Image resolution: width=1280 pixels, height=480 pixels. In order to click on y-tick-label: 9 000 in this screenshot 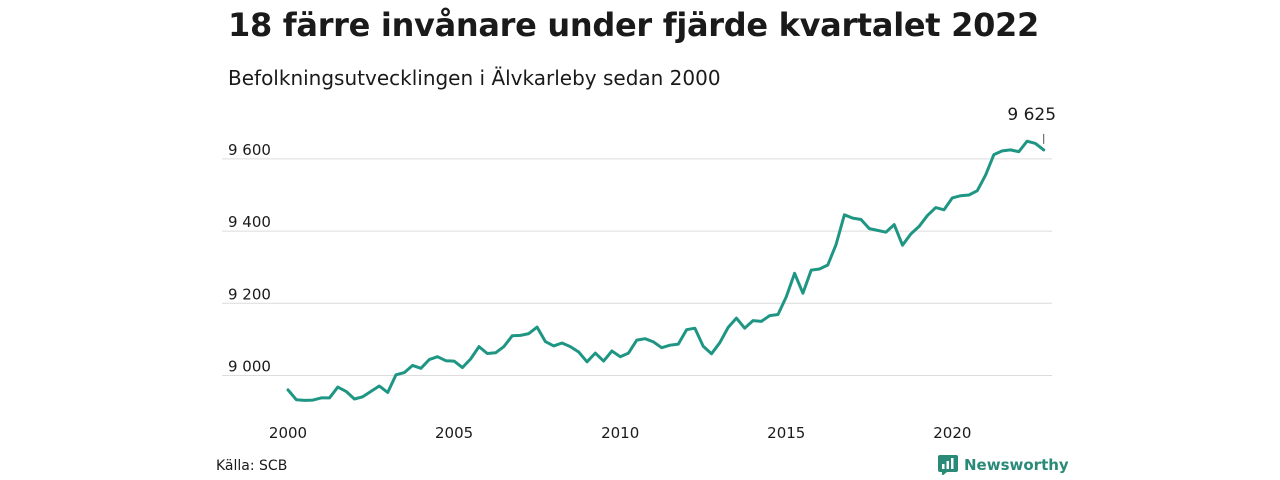, I will do `click(249, 367)`.